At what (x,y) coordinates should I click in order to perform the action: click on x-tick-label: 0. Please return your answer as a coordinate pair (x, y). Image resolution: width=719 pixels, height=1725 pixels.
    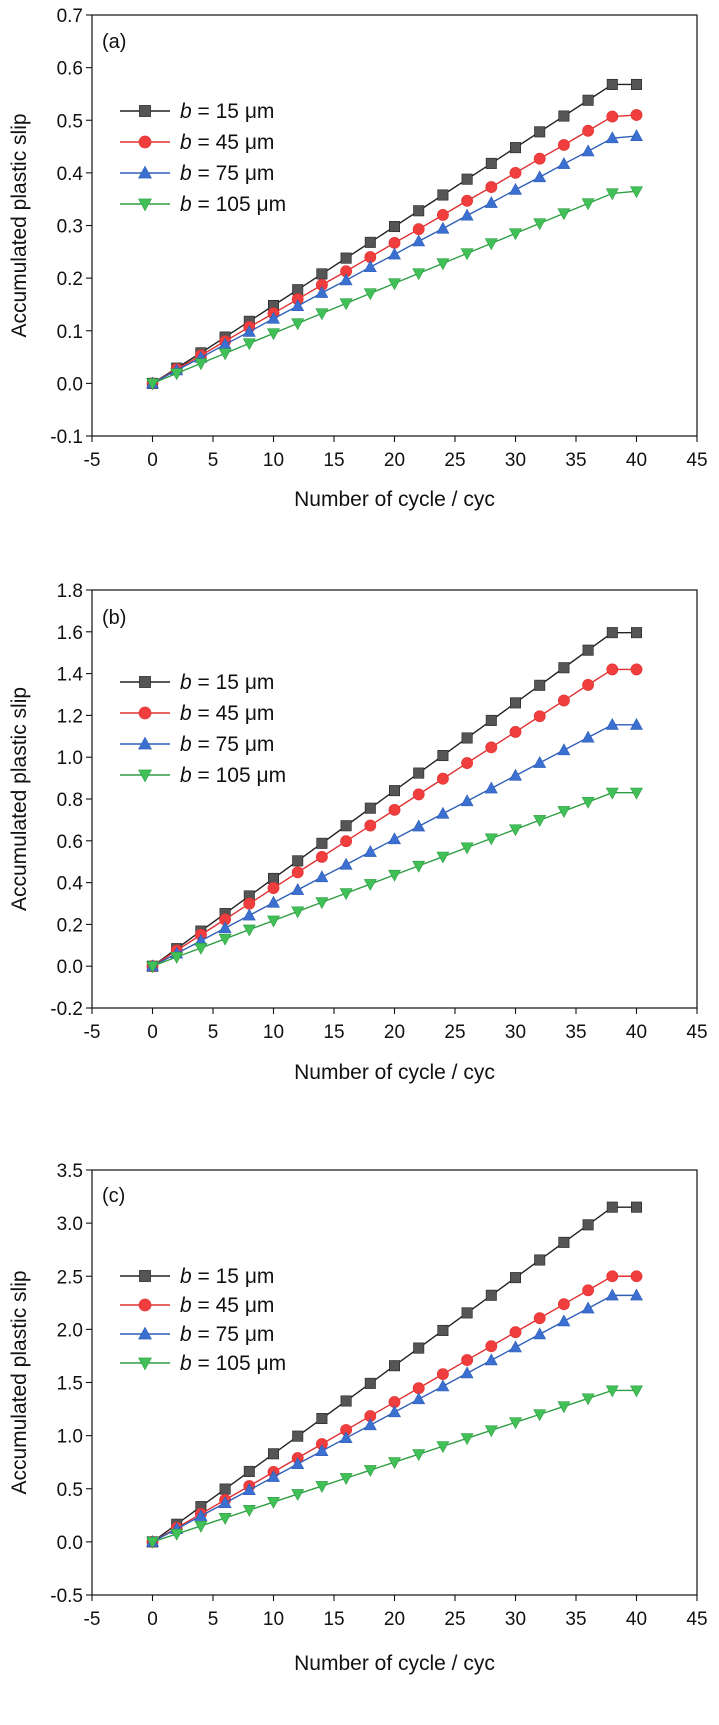
    Looking at the image, I should click on (152, 1032).